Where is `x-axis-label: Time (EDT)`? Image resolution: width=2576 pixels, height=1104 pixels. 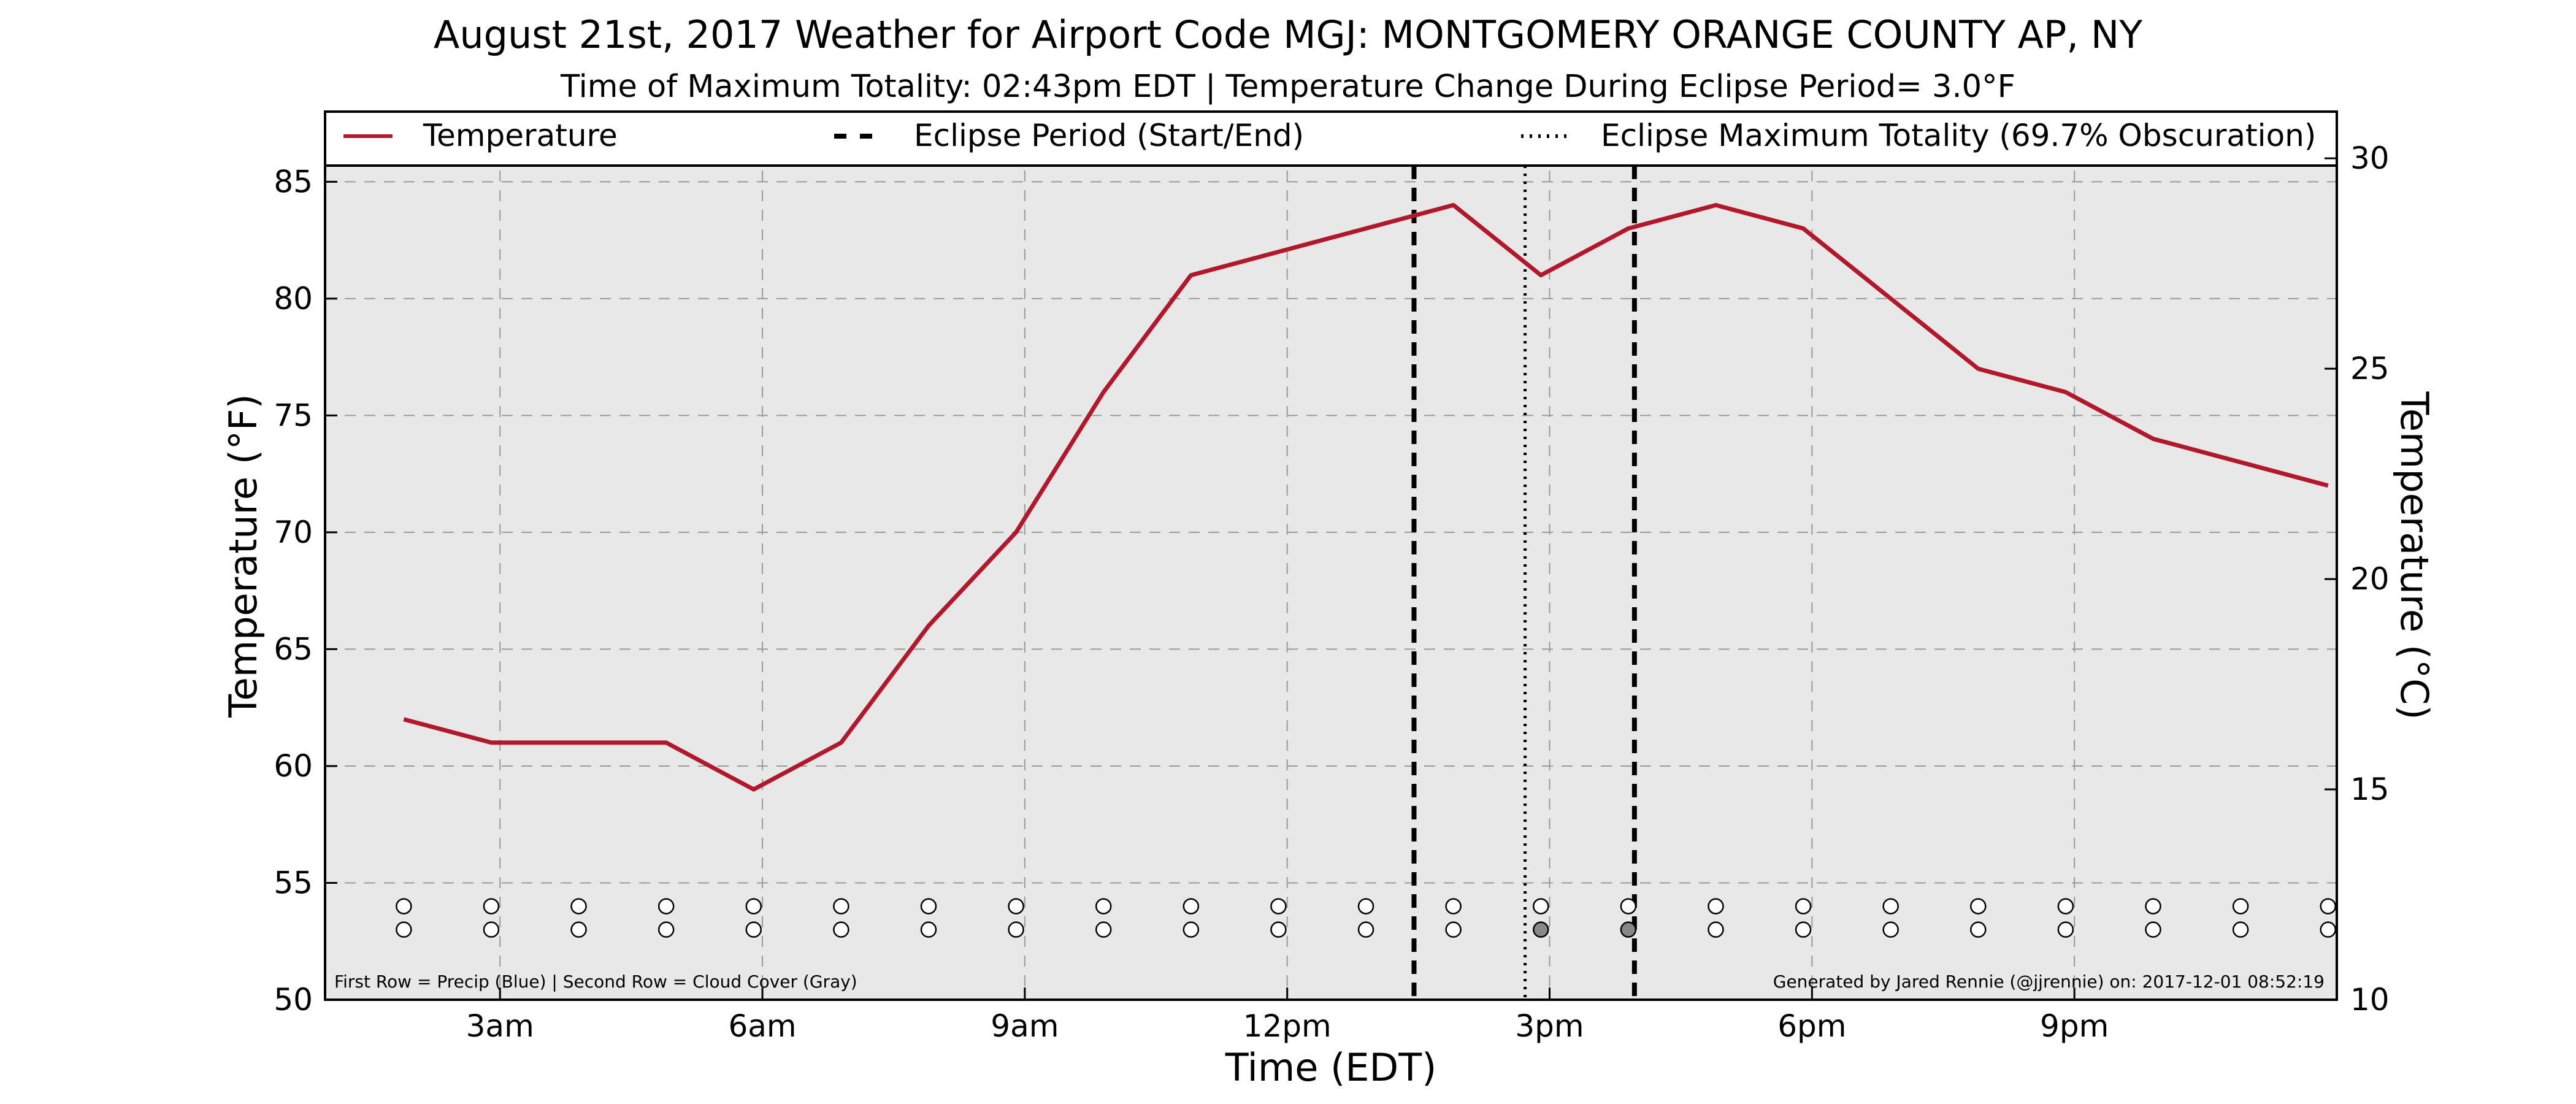 x-axis-label: Time (EDT) is located at coordinates (1331, 1067).